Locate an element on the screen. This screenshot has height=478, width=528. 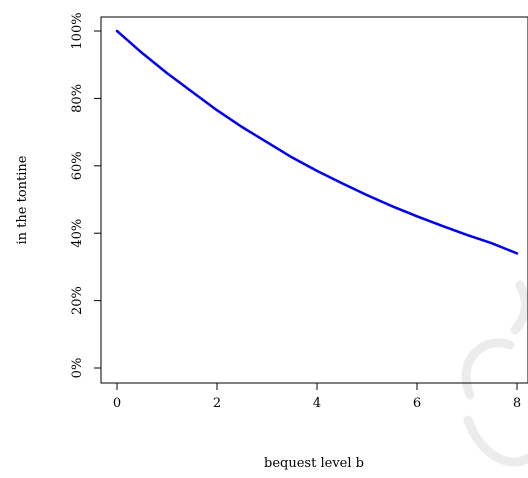
x-tick-label: 0 is located at coordinates (117, 403).